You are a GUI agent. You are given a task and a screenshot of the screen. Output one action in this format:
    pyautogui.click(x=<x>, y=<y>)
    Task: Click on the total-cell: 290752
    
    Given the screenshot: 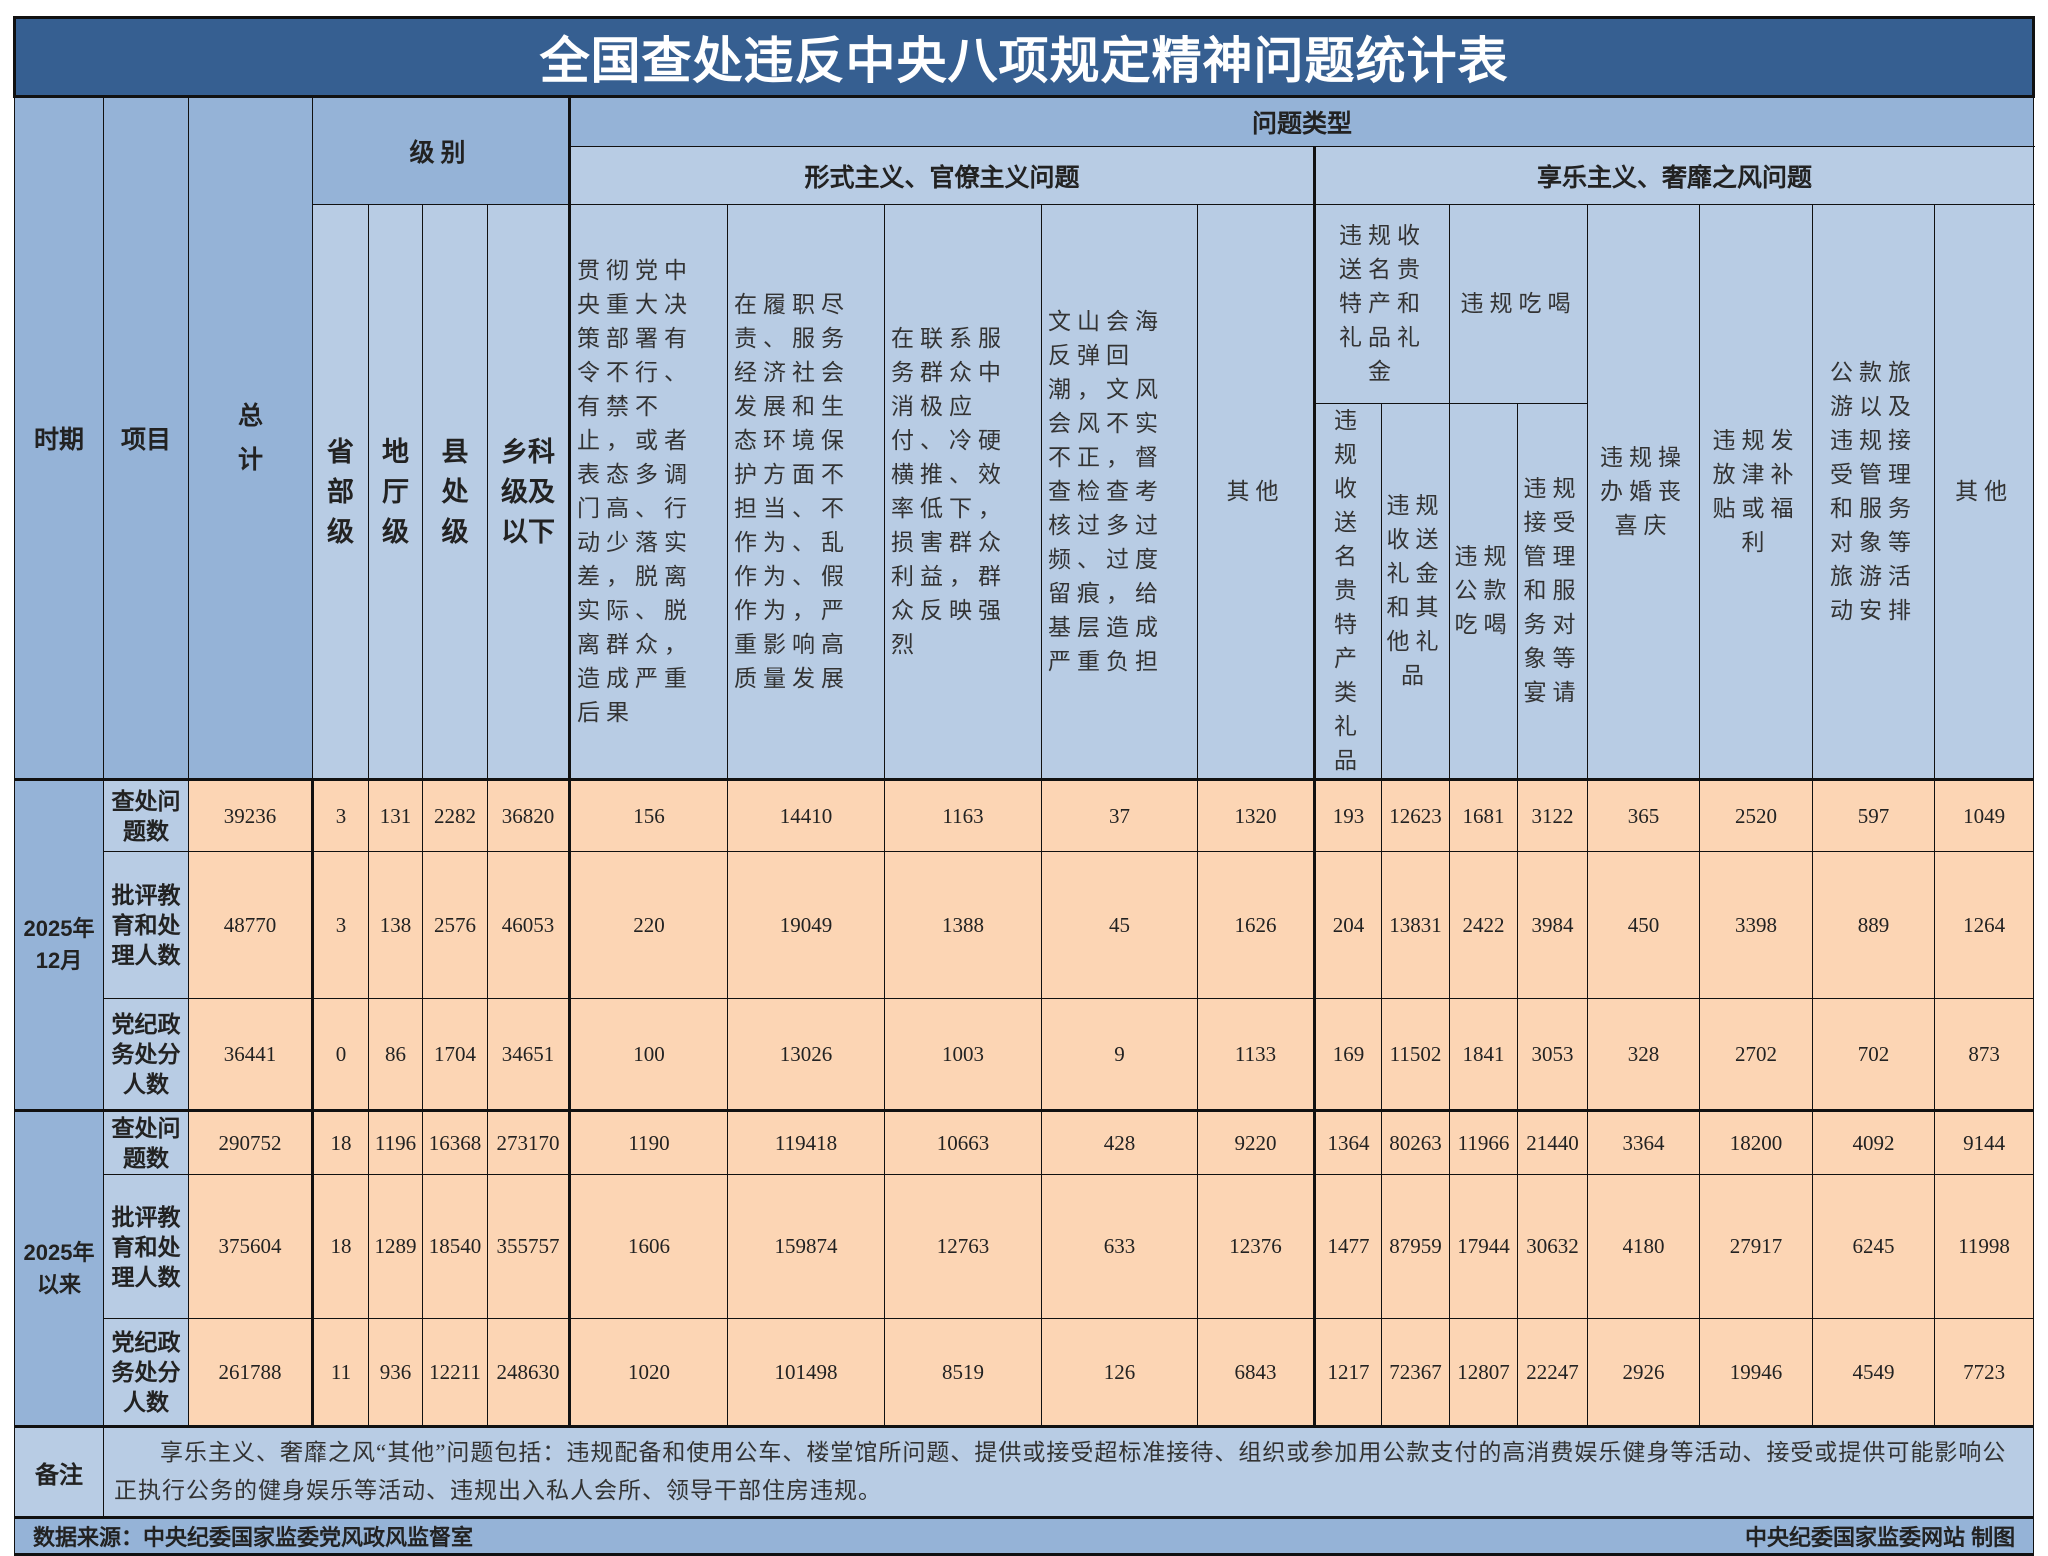 What is the action you would take?
    pyautogui.click(x=250, y=1142)
    